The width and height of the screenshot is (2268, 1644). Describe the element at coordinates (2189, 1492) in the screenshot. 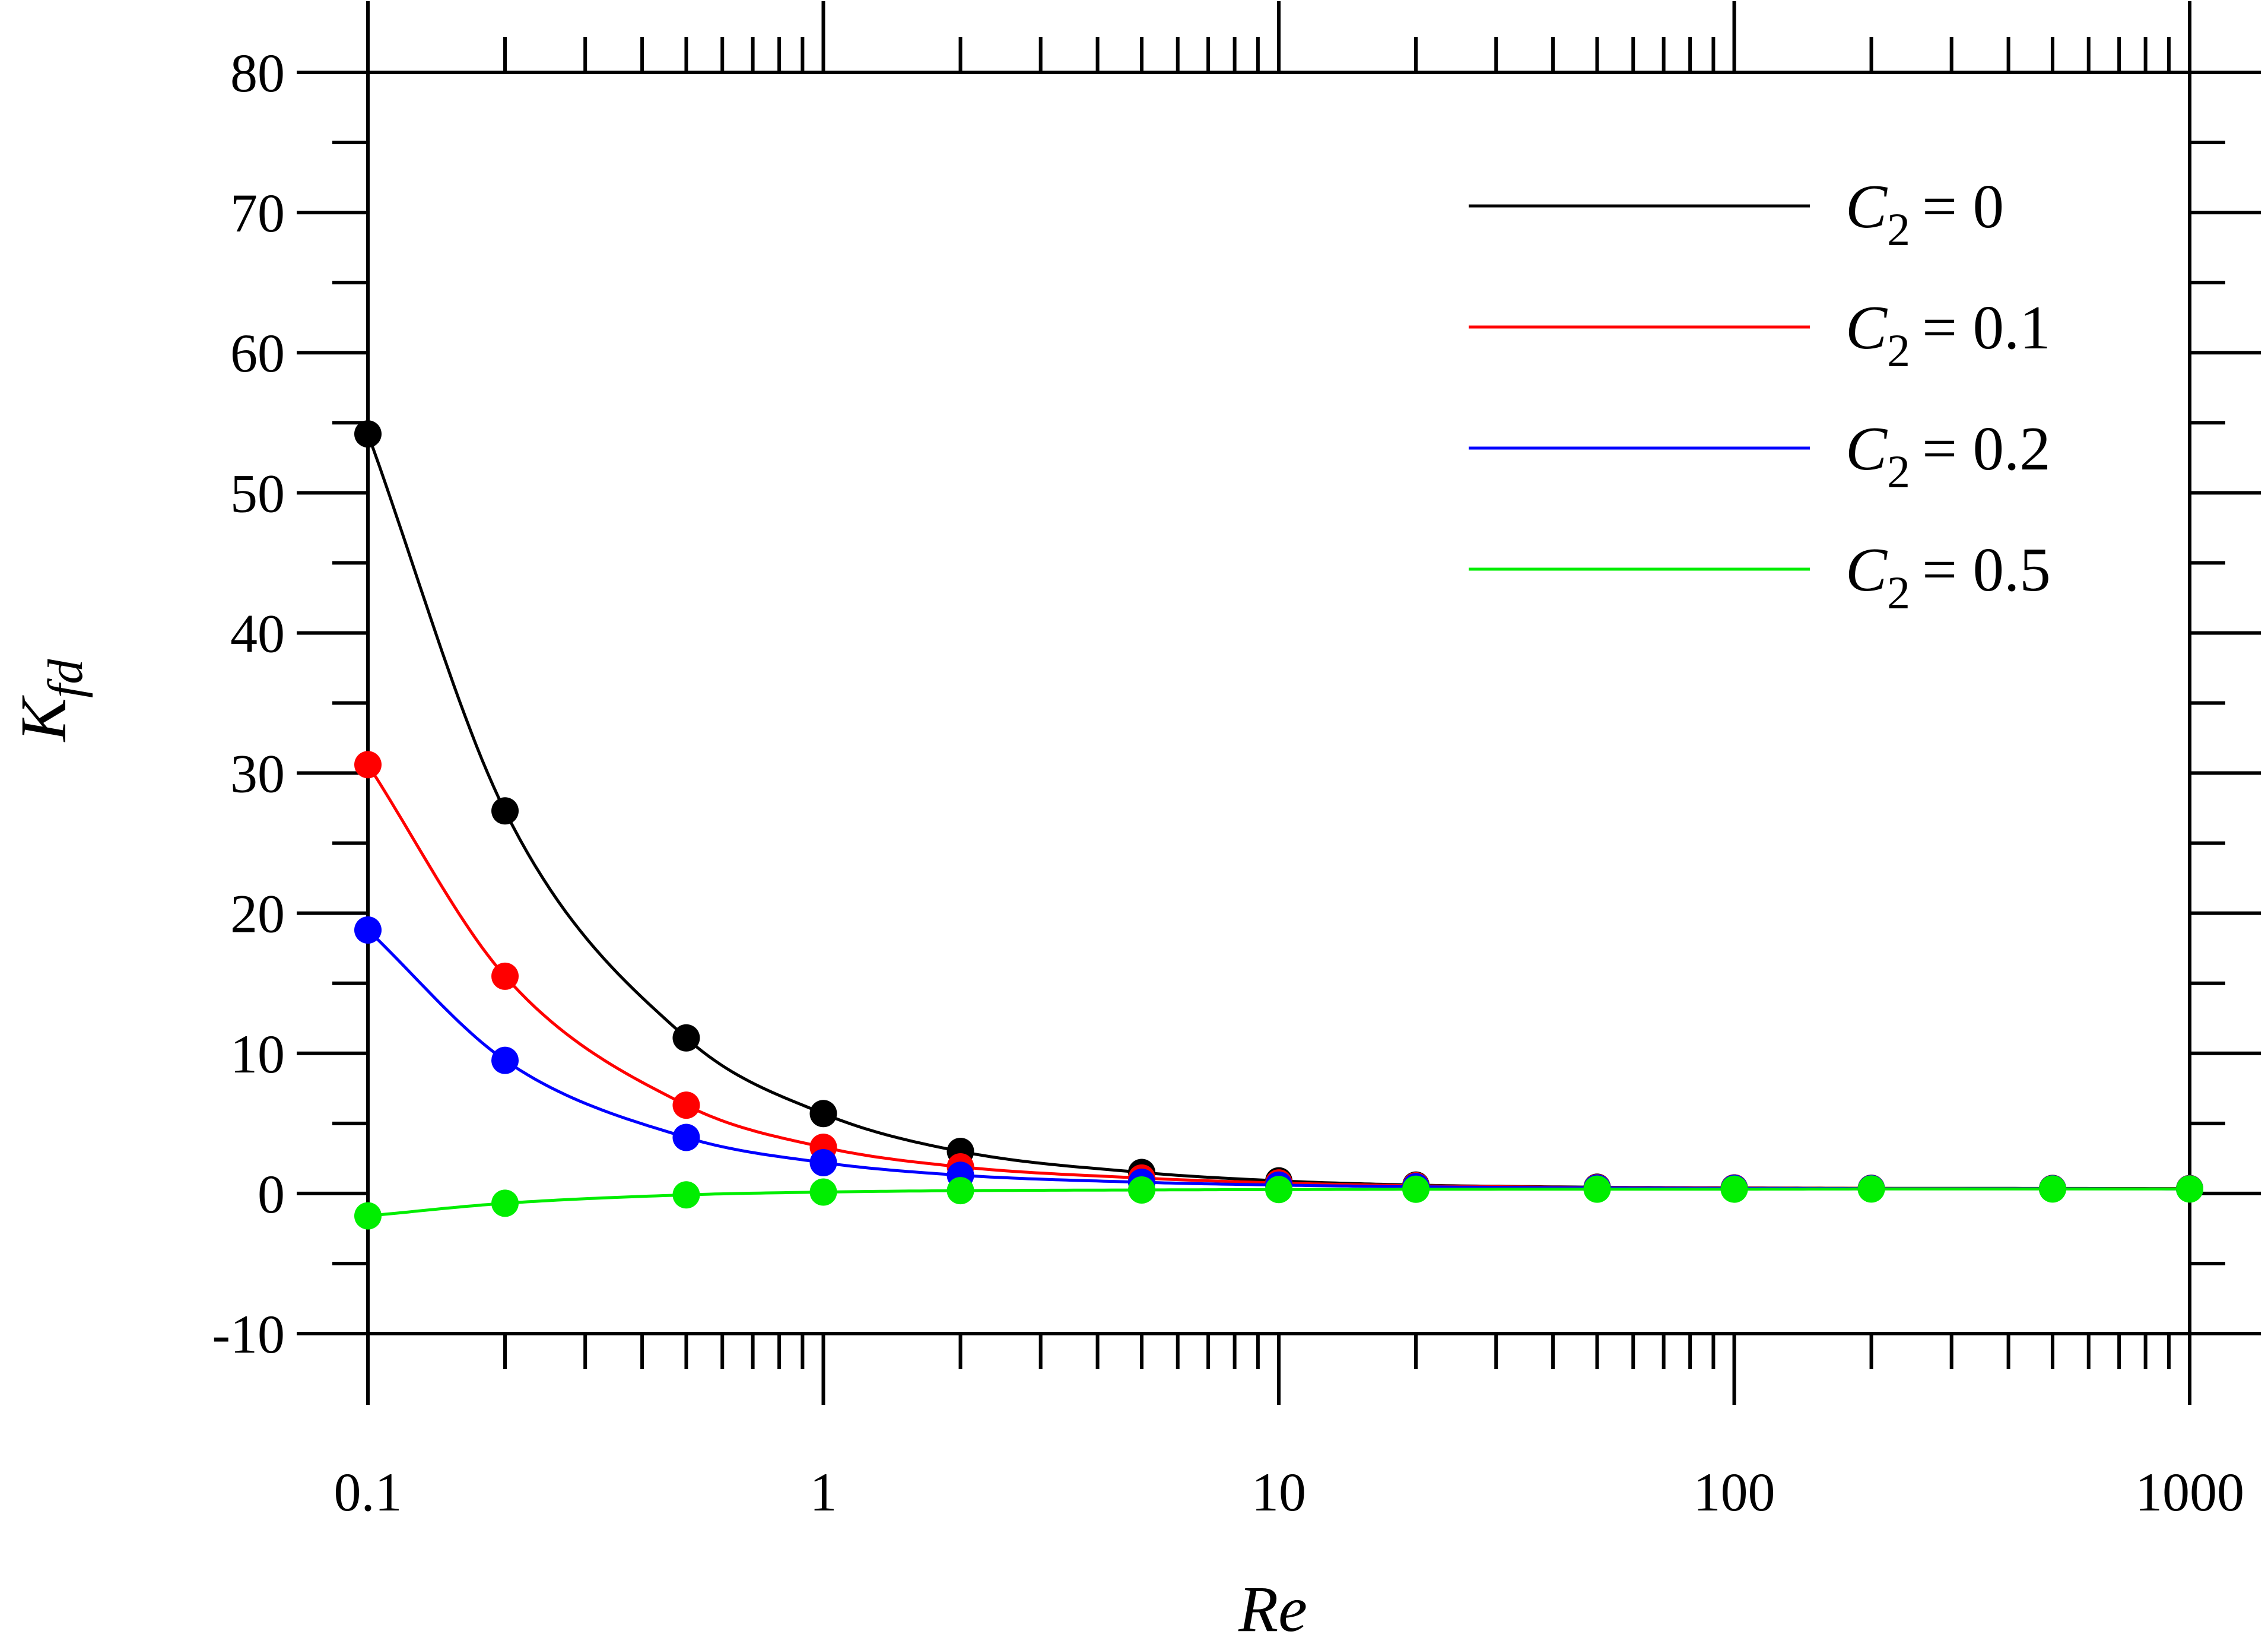

I see `x-tick-label: 1000` at that location.